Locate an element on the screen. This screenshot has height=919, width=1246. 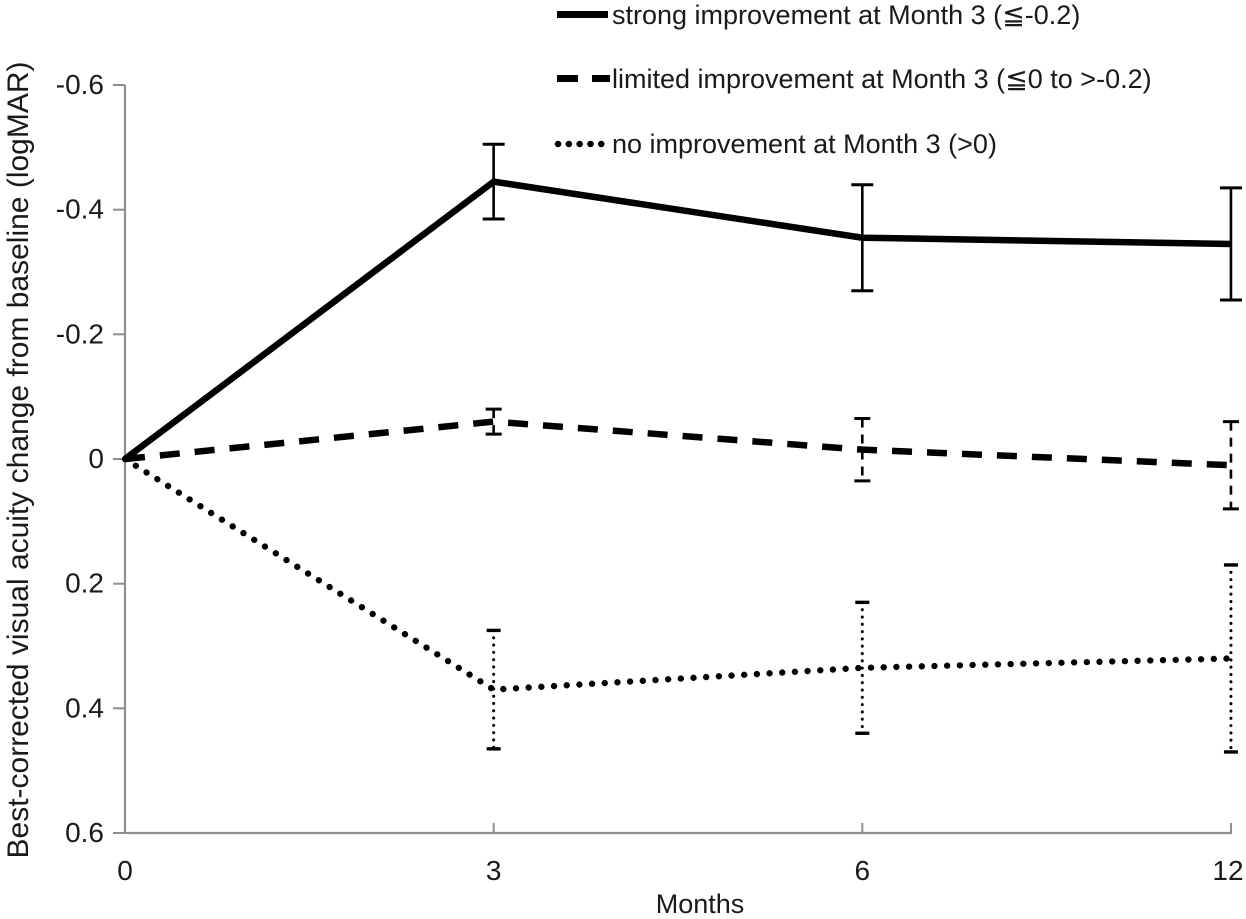
x-tick-label: 12 is located at coordinates (1227, 870).